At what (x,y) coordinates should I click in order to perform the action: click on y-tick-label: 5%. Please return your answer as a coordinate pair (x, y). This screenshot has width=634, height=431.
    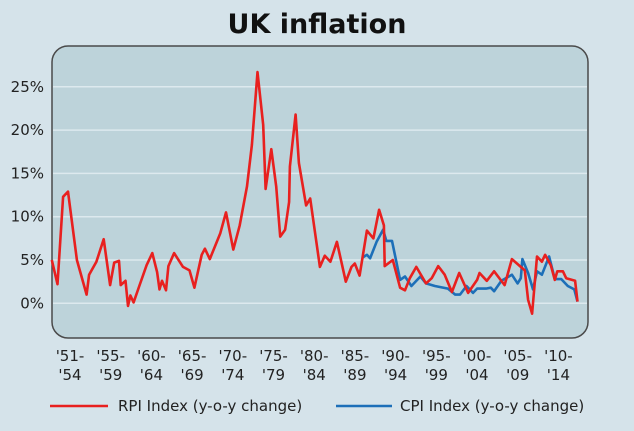
    Looking at the image, I should click on (32, 260).